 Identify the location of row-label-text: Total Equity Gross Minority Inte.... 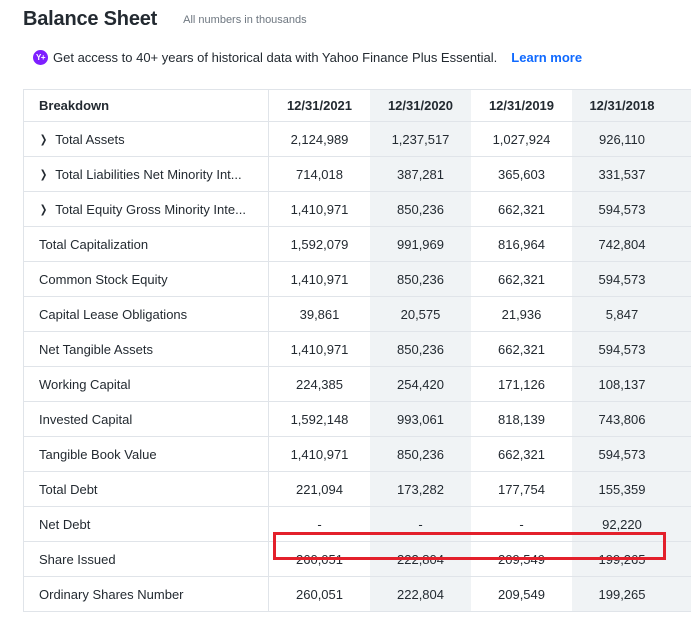
(150, 209).